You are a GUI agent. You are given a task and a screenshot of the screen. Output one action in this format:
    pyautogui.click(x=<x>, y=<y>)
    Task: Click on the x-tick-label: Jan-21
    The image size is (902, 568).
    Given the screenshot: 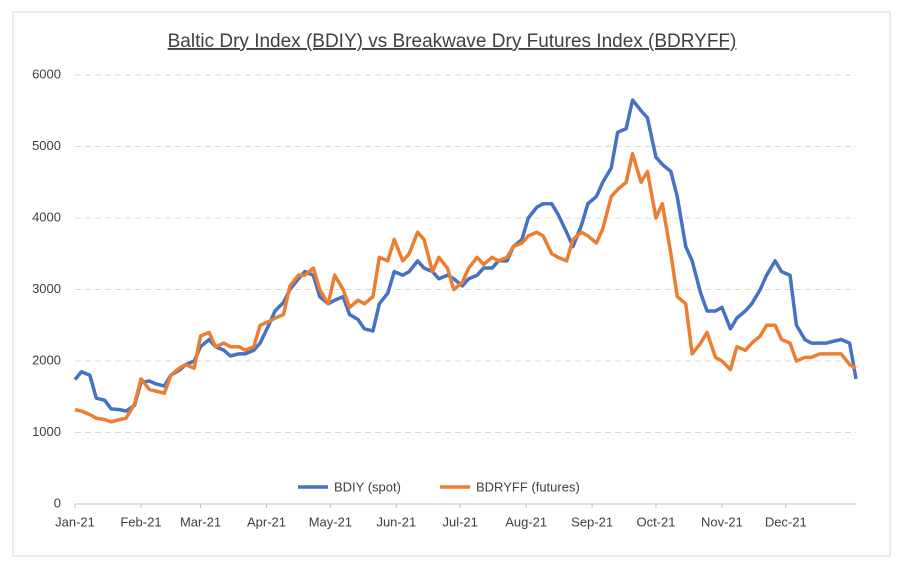 What is the action you would take?
    pyautogui.click(x=75, y=521)
    